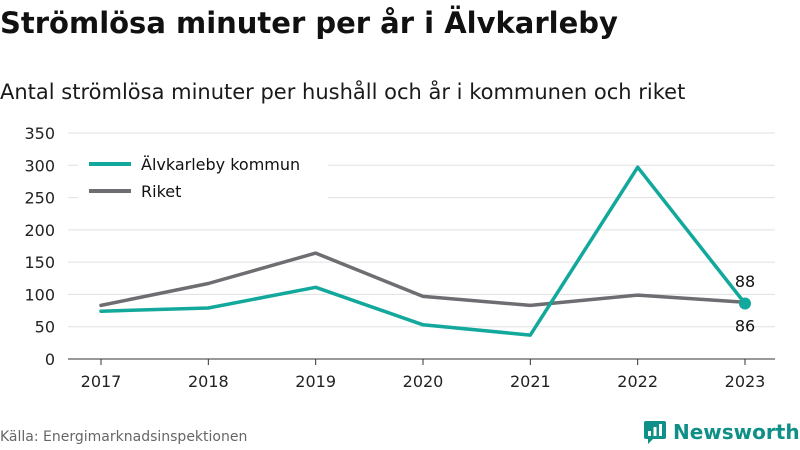 The image size is (800, 450). I want to click on y-tick-label: 250, so click(39, 198).